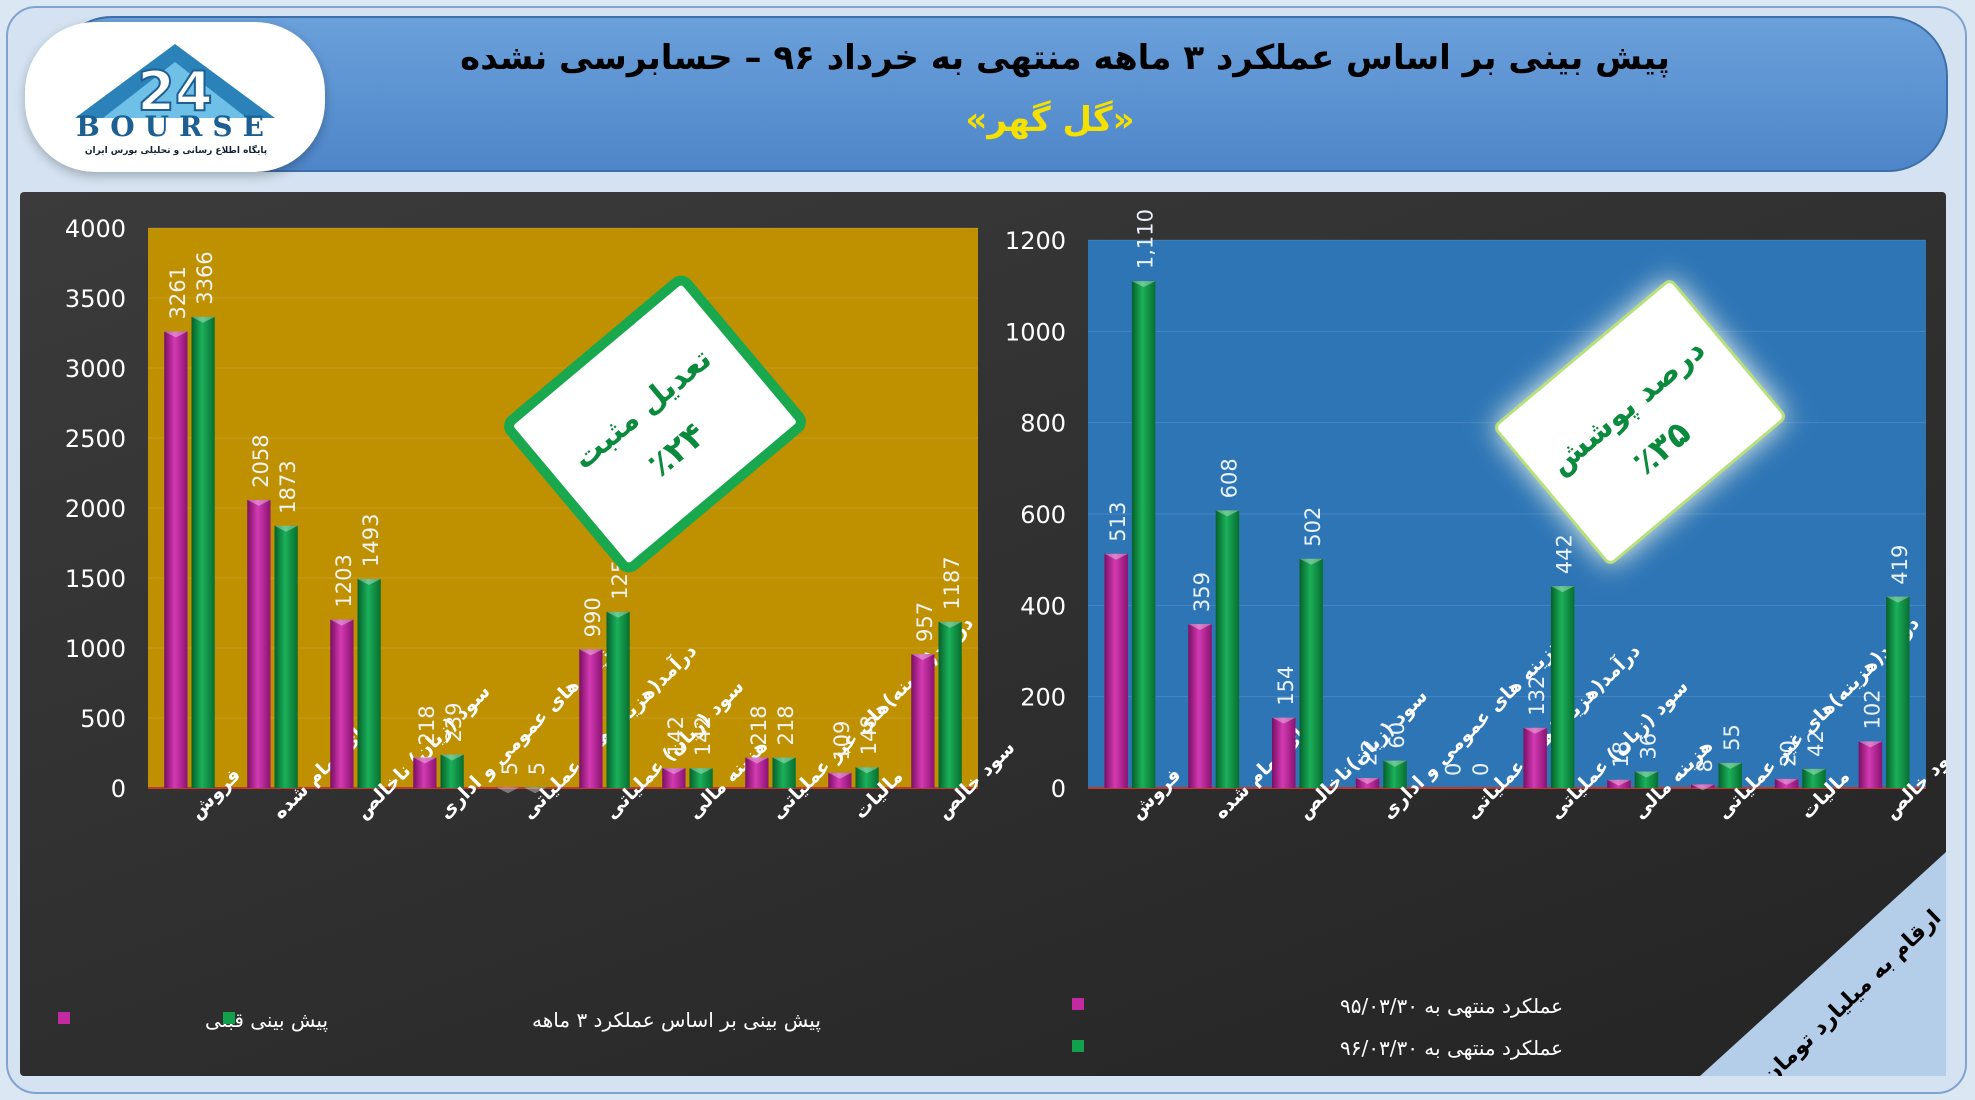 This screenshot has height=1100, width=1975. Describe the element at coordinates (1146, 239) in the screenshot. I see `right-chart-data-label: 1,110` at that location.